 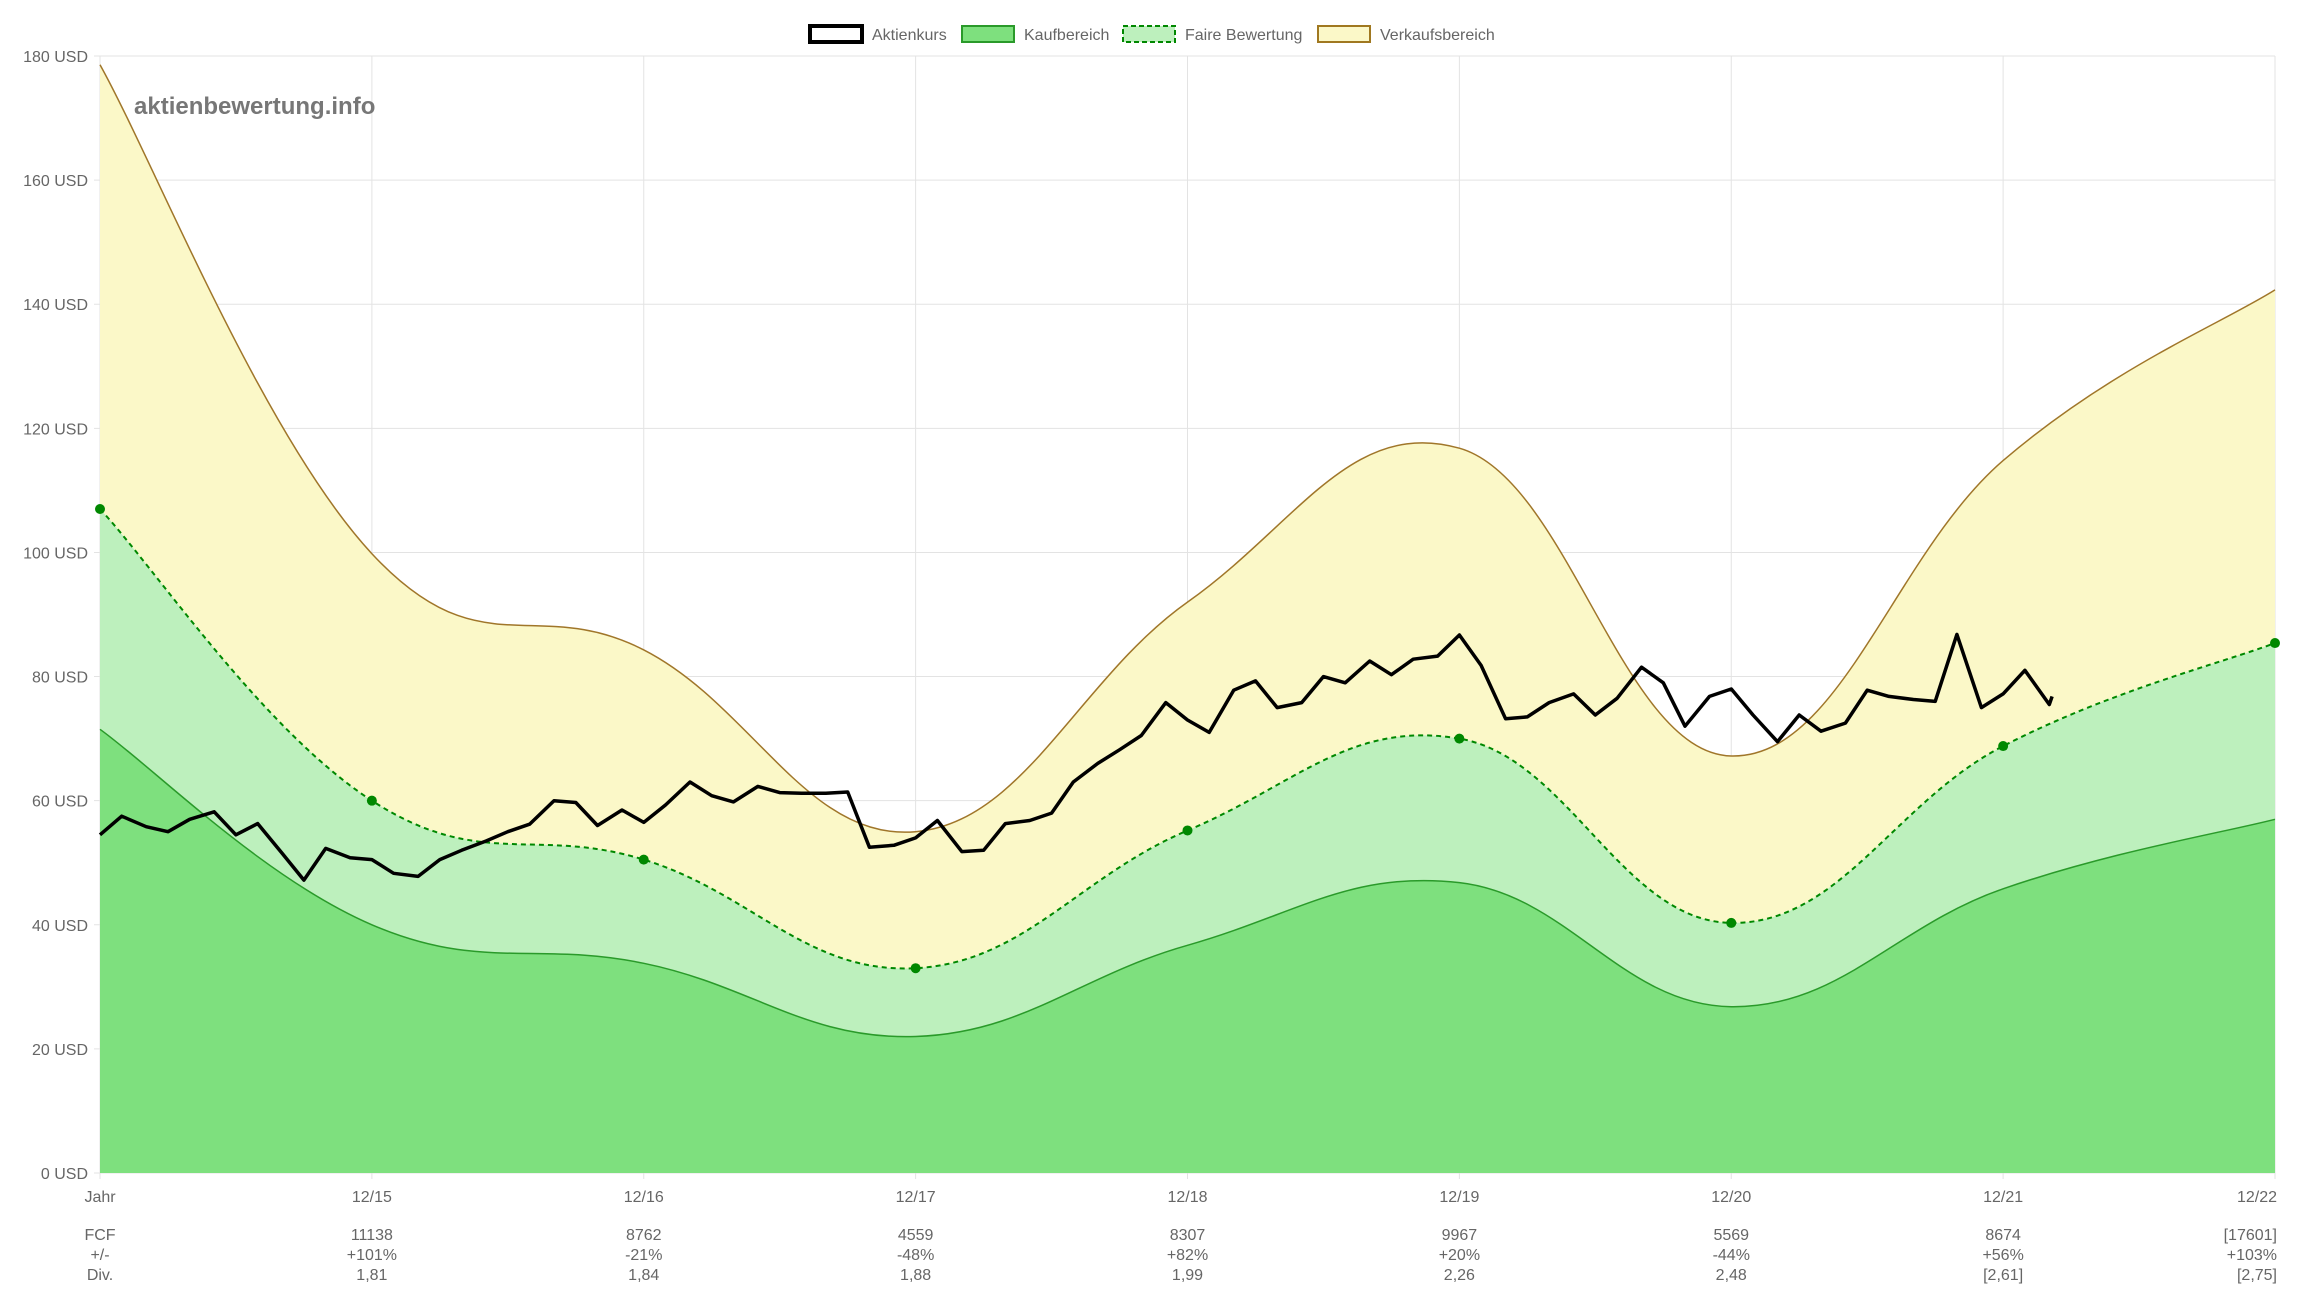 I want to click on table-cell-2-1: 1,84, so click(x=643, y=1275).